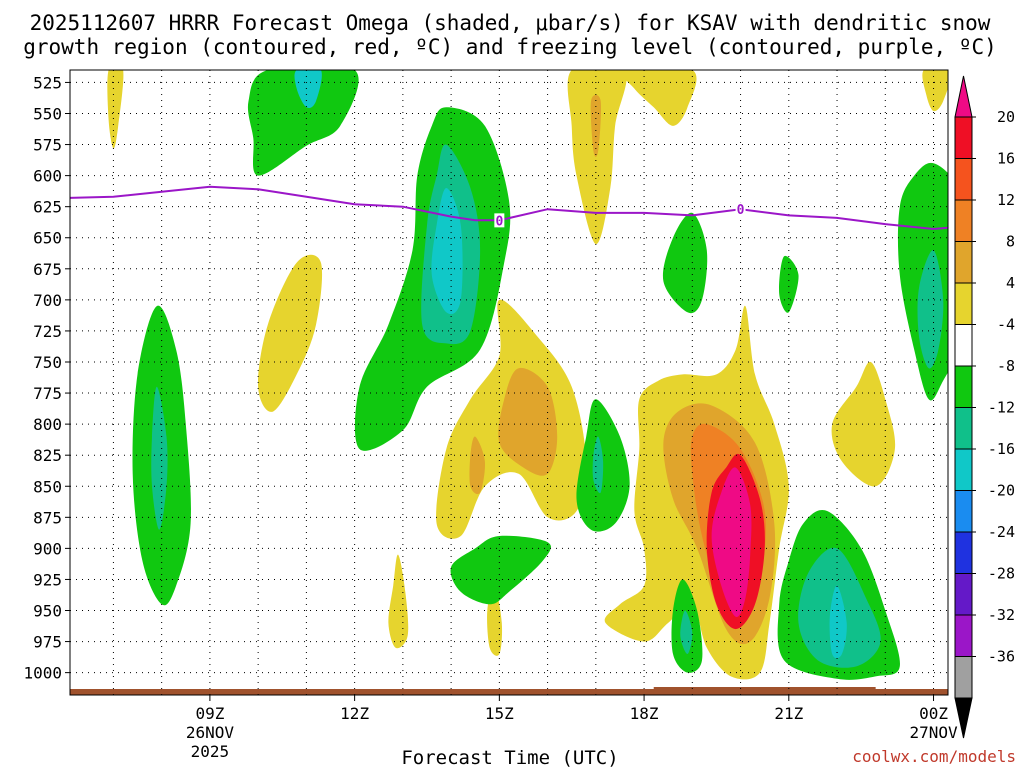 The image size is (1024, 768). I want to click on colorbar: 20 16 12 8 4 -4 -8 -12 -16 -20 -24 -28 -32 -36, so click(984, 407).